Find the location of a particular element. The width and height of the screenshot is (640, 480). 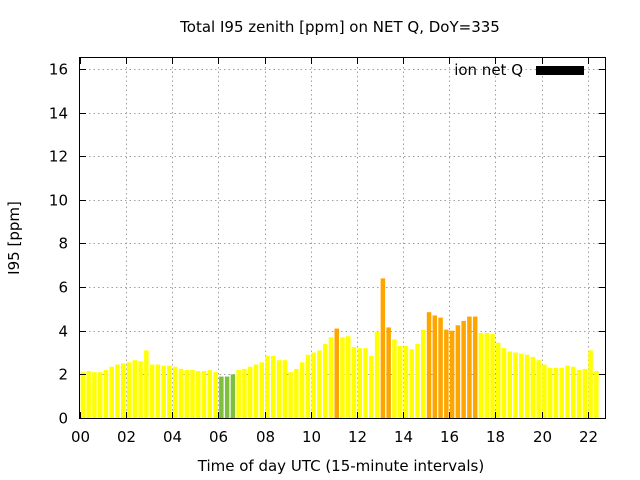

y-tick-label: 12 is located at coordinates (58, 157).